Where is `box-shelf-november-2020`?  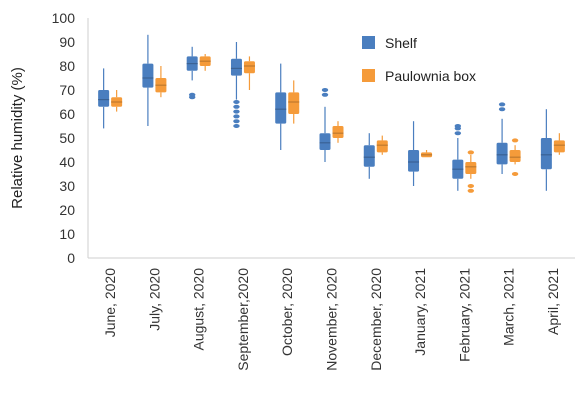
box-shelf-november-2020 is located at coordinates (325, 125).